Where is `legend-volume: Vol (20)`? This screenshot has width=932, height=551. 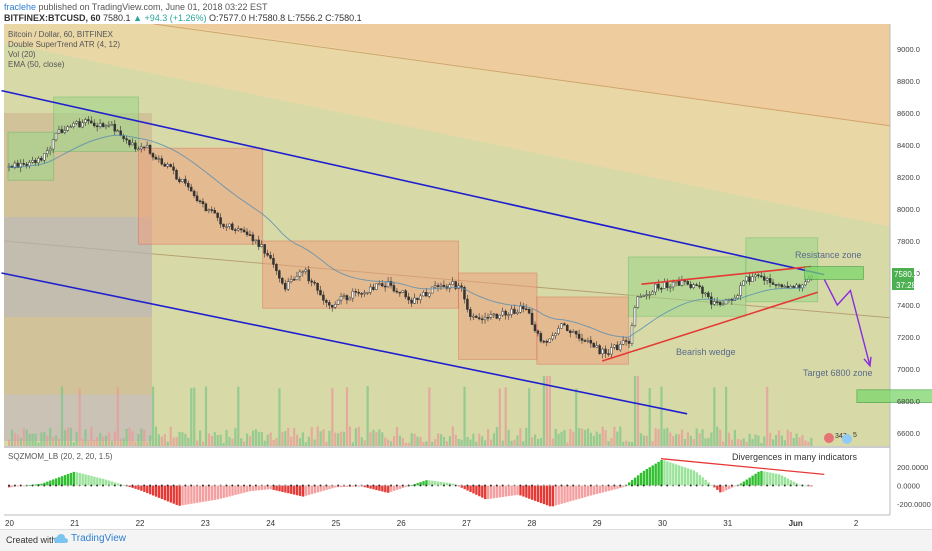
legend-volume: Vol (20) is located at coordinates (22, 54).